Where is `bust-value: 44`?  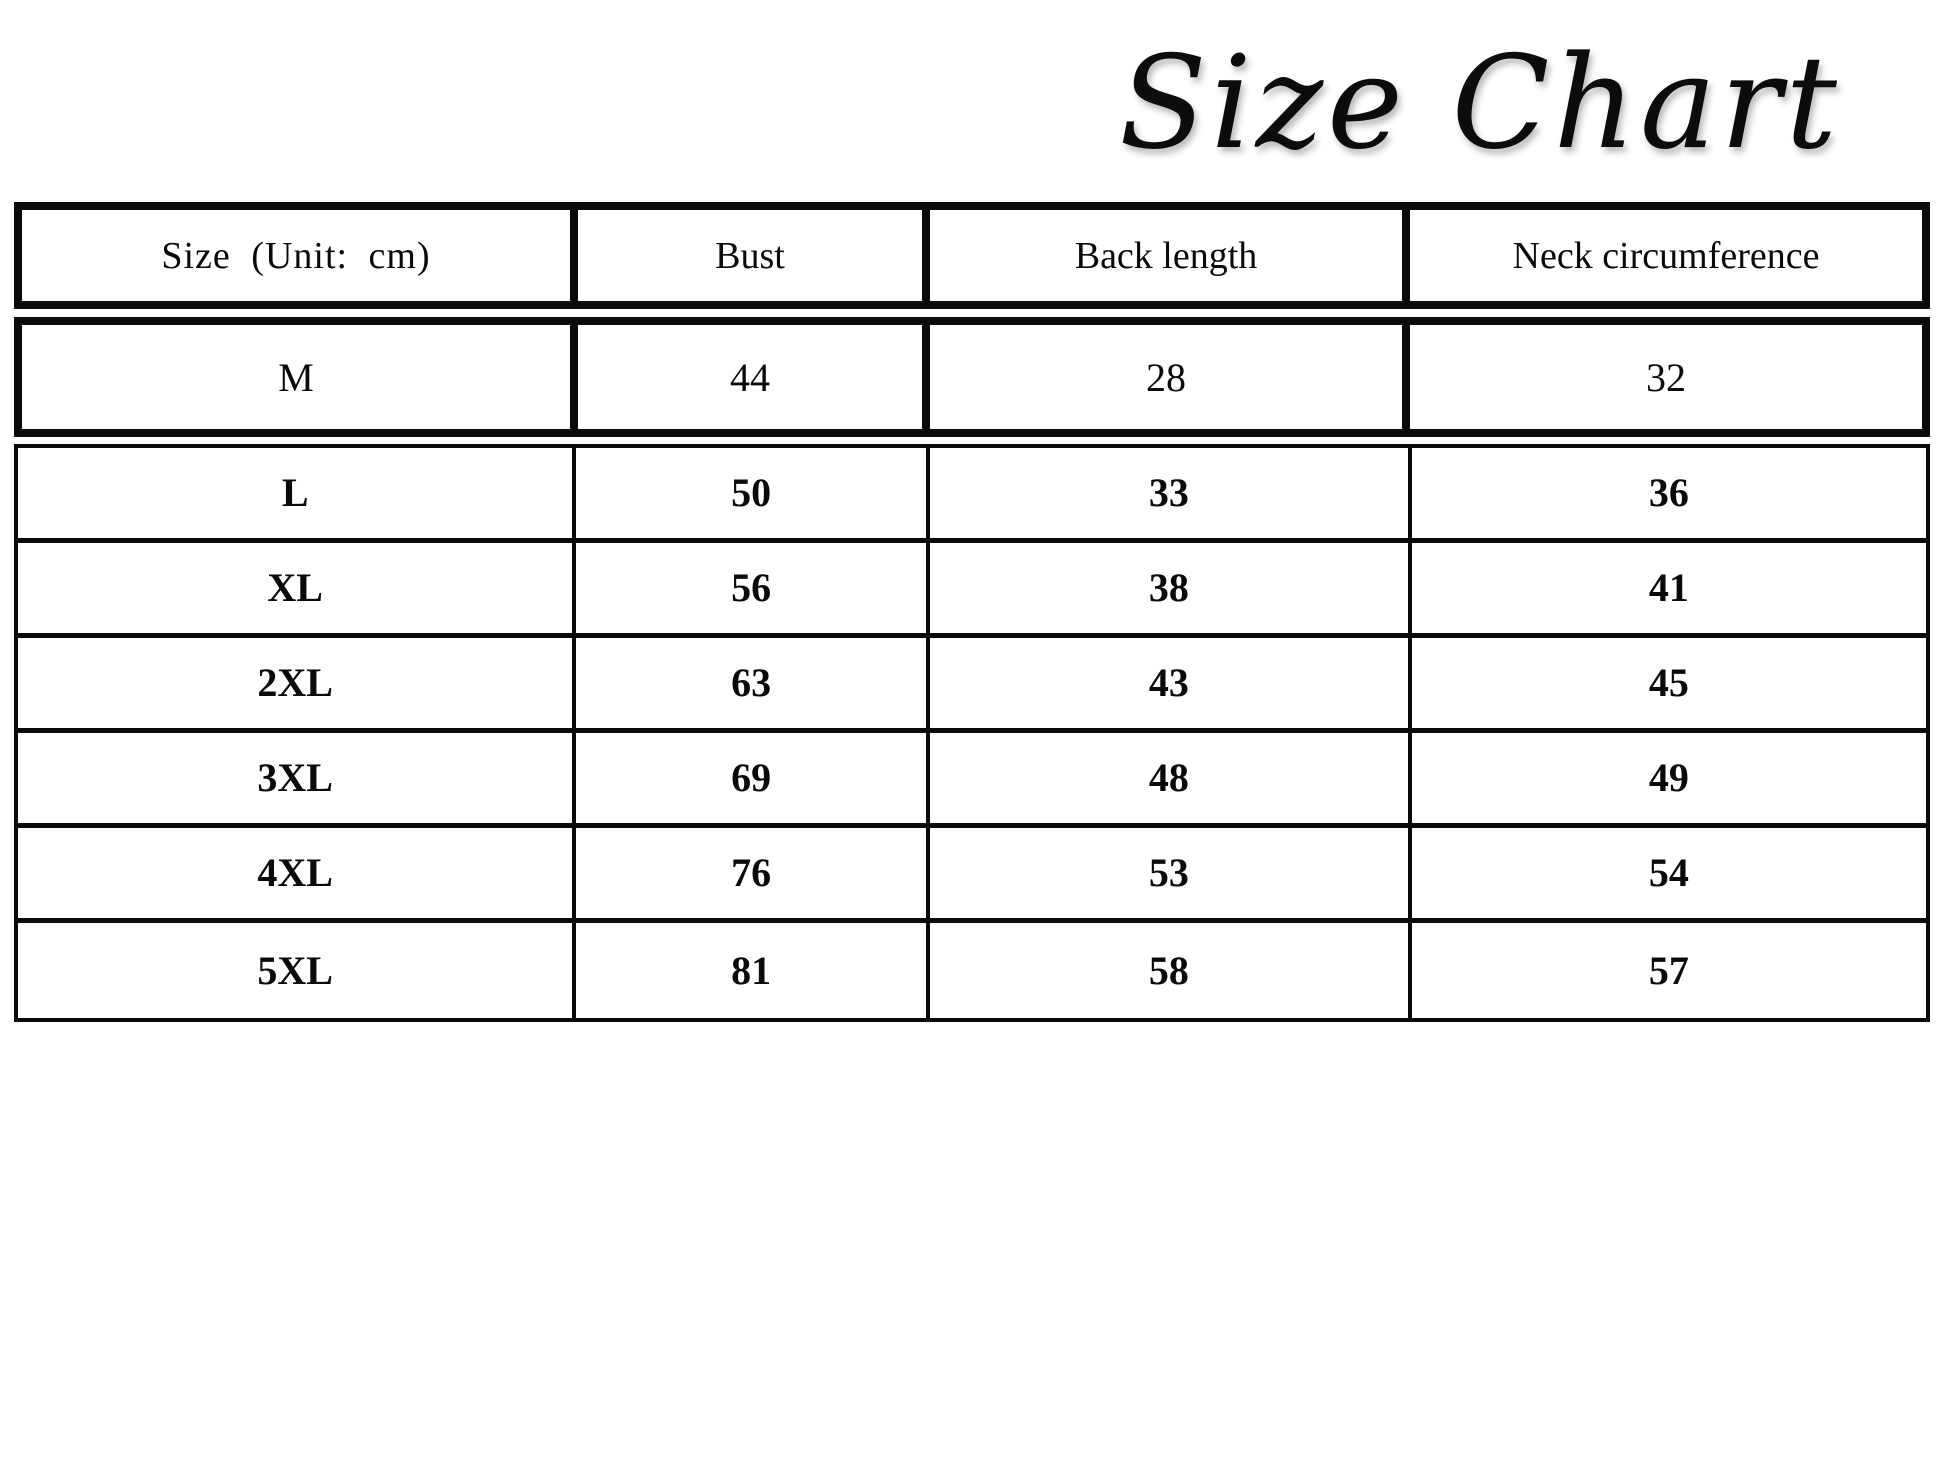
bust-value: 44 is located at coordinates (754, 377).